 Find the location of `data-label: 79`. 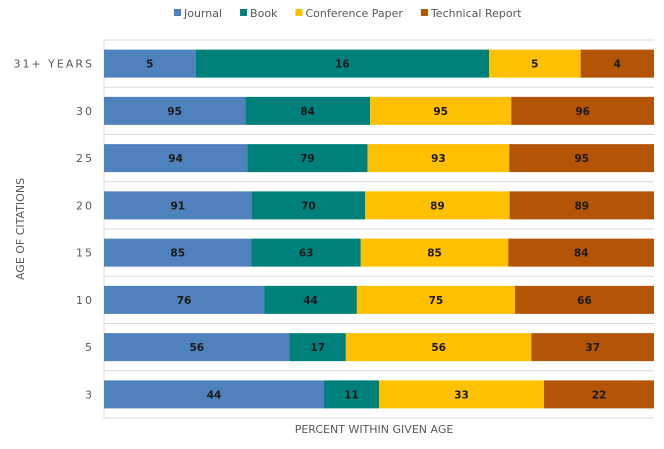

data-label: 79 is located at coordinates (307, 159).